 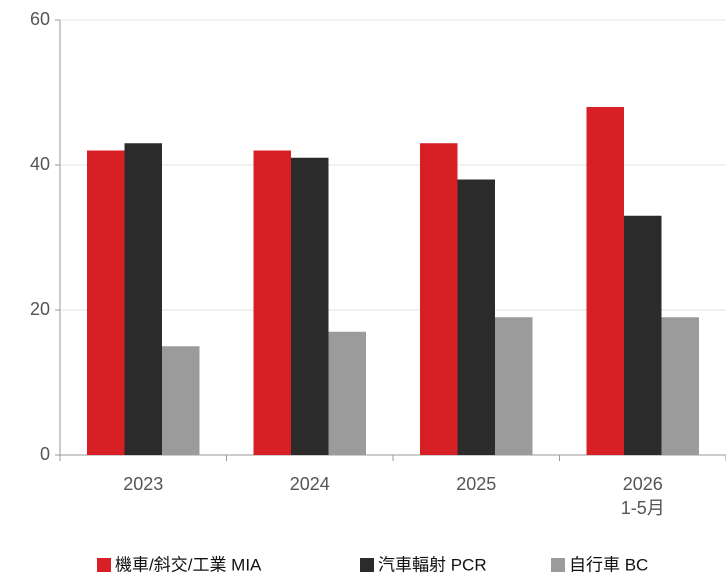 What do you see at coordinates (643, 496) in the screenshot?
I see `x-tick-label: 2026 1-5月` at bounding box center [643, 496].